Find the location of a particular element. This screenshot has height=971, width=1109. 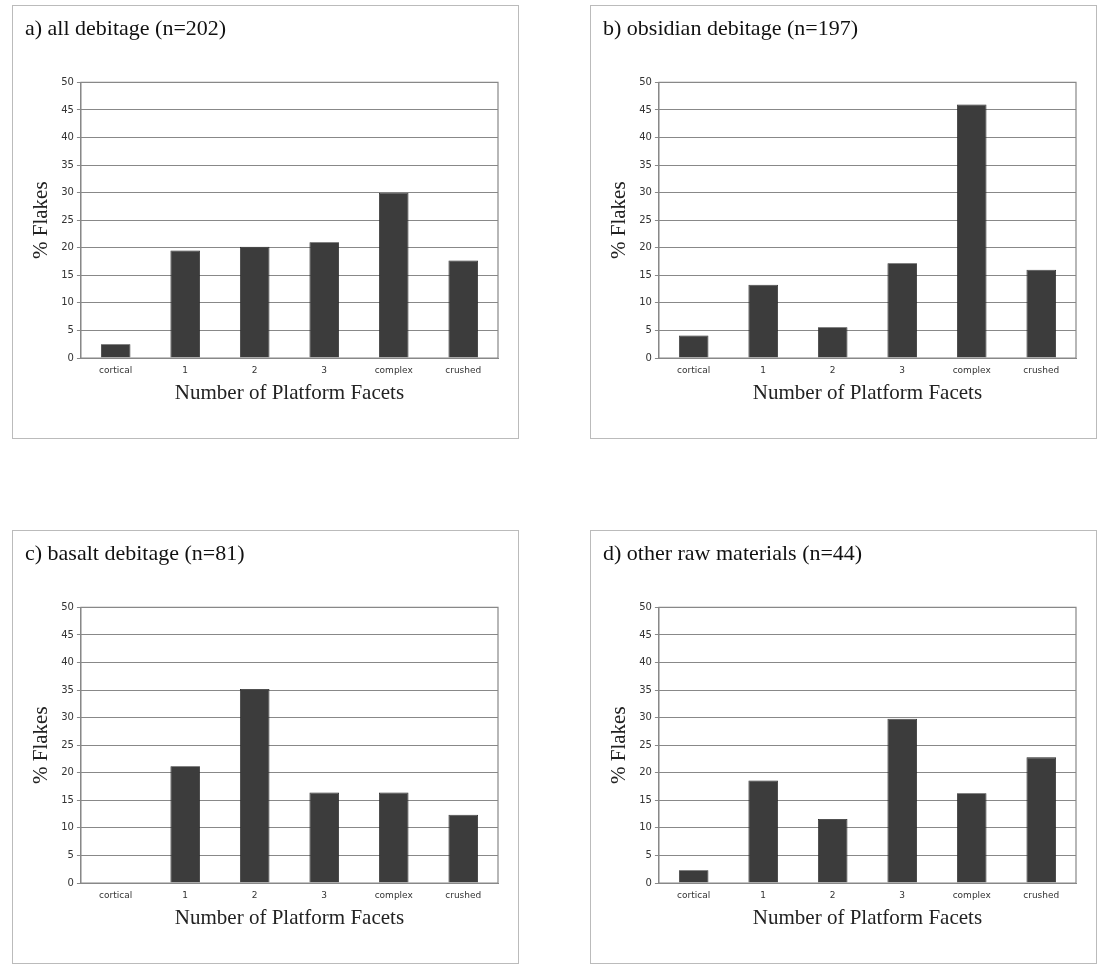

chart-title: d) other raw materials (n=44) is located at coordinates (733, 552).